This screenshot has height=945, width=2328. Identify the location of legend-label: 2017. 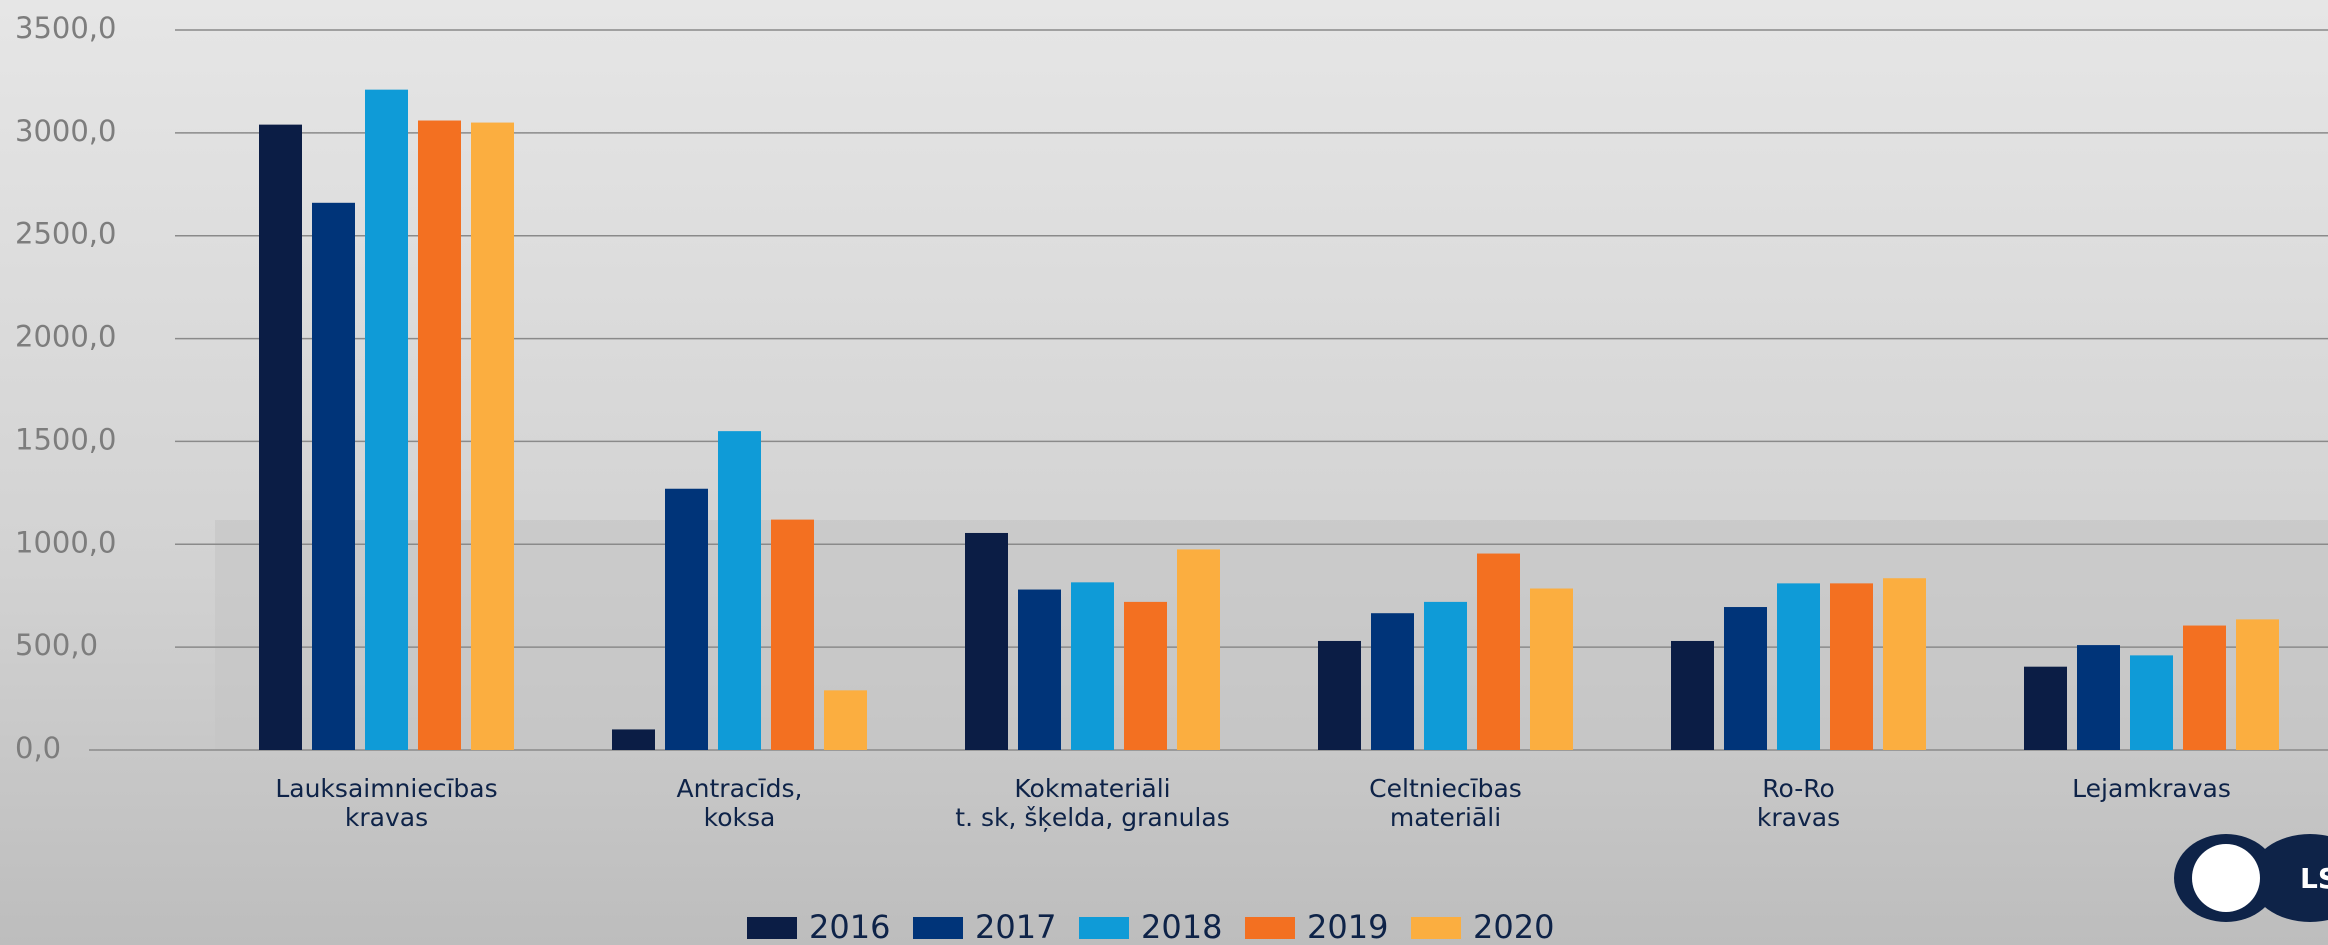
(1015, 926).